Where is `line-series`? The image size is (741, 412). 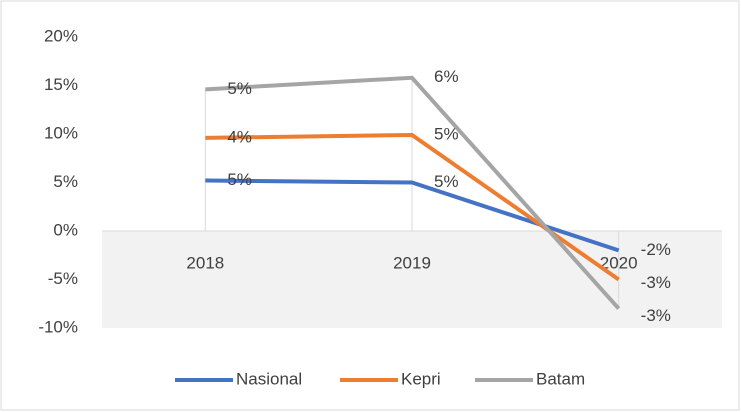 line-series is located at coordinates (412, 215).